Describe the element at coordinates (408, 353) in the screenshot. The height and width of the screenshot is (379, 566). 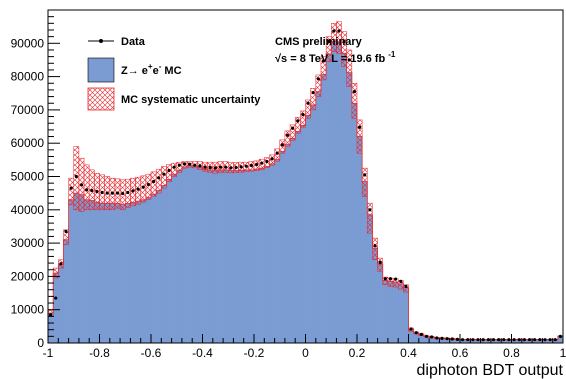
I see `x-tick-label: 0.4` at that location.